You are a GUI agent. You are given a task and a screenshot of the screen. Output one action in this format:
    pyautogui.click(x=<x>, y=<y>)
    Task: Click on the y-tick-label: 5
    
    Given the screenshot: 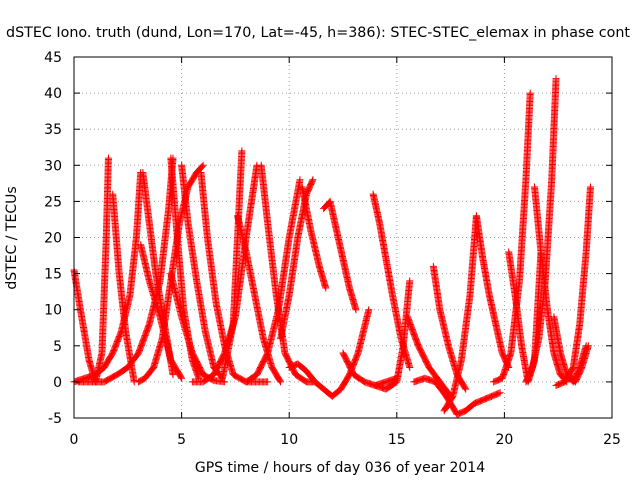 What is the action you would take?
    pyautogui.click(x=57, y=347)
    